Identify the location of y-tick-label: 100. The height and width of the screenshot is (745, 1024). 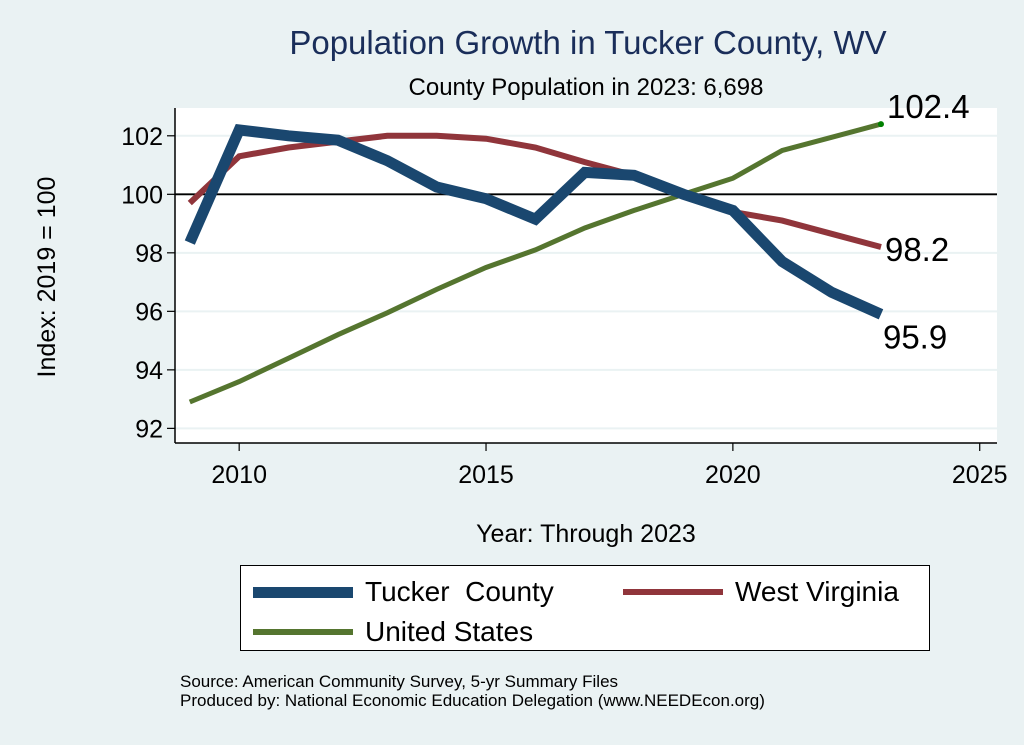
(142, 195).